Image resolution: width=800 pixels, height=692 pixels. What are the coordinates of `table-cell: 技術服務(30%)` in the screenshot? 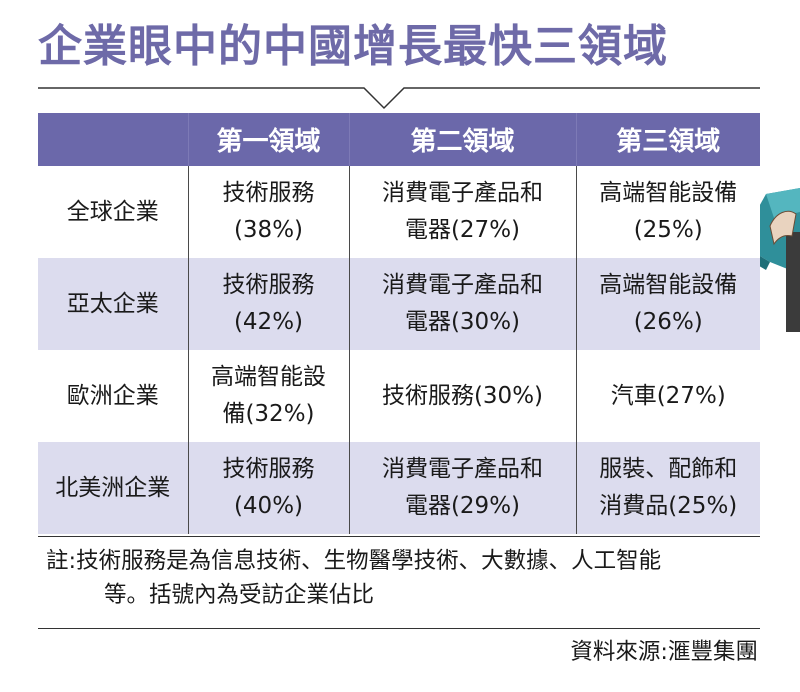 It's located at (462, 396).